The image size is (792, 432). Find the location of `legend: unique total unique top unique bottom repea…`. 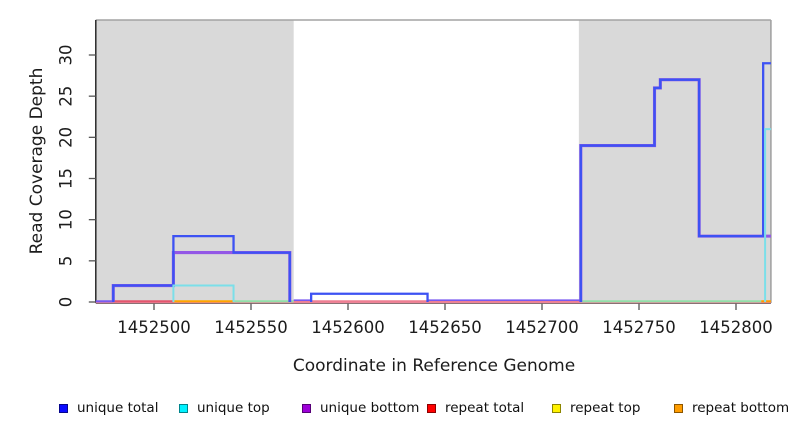

legend: unique total unique top unique bottom repea… is located at coordinates (396, 408).